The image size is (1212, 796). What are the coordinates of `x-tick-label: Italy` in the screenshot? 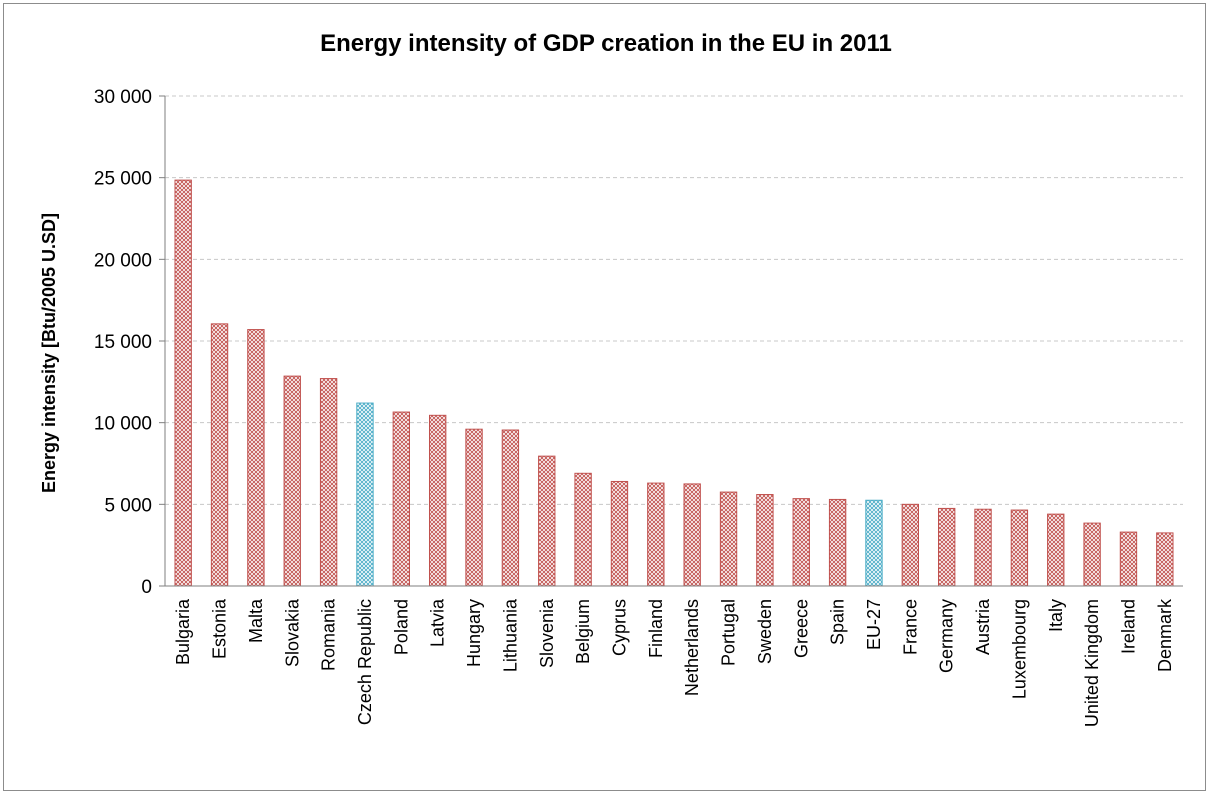 It's located at (1056, 615).